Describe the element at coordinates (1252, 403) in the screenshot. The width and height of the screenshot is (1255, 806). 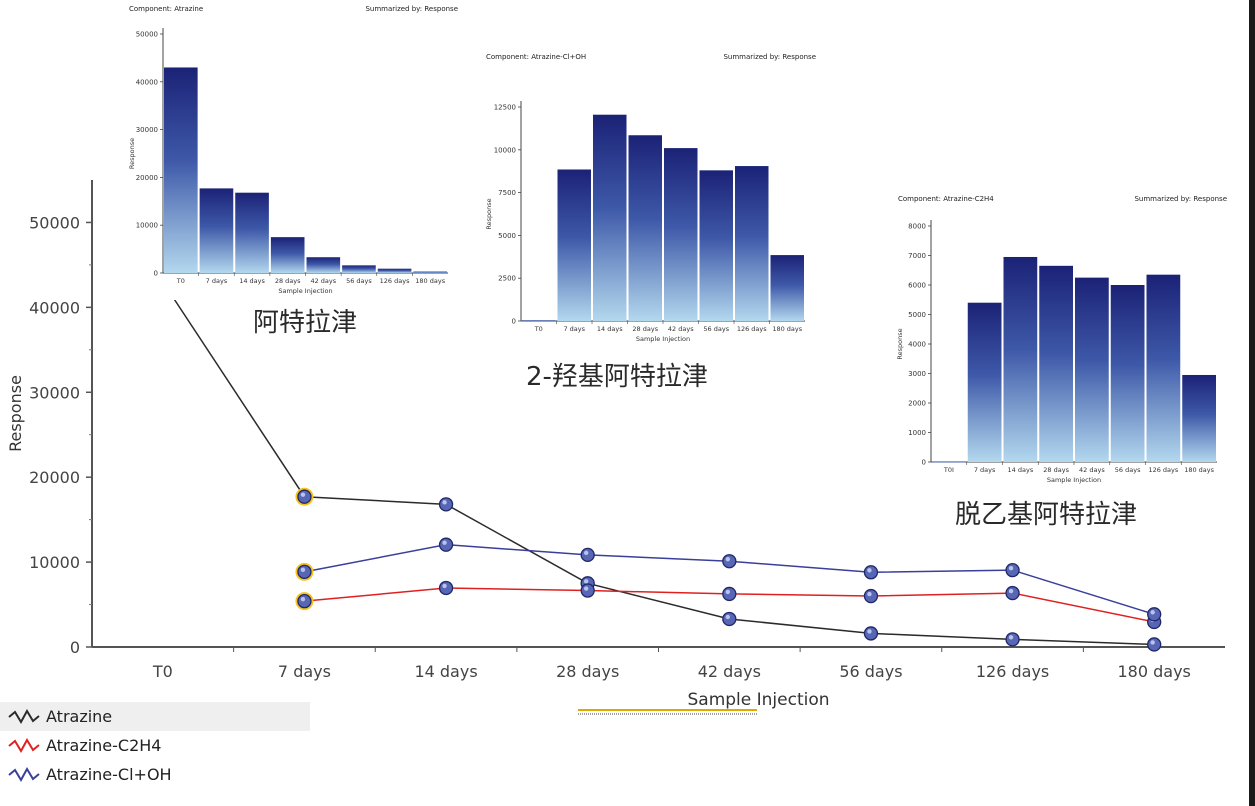
I see `window-scrollbar` at that location.